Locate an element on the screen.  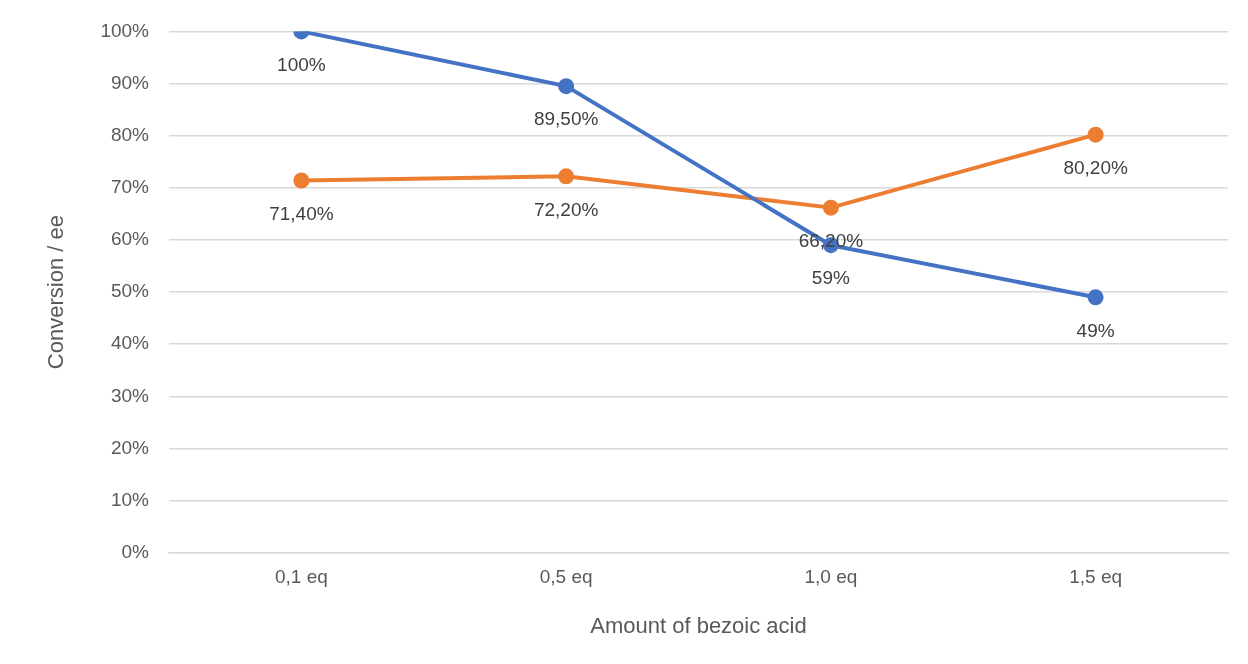
y-tick-label: 90% is located at coordinates (130, 82).